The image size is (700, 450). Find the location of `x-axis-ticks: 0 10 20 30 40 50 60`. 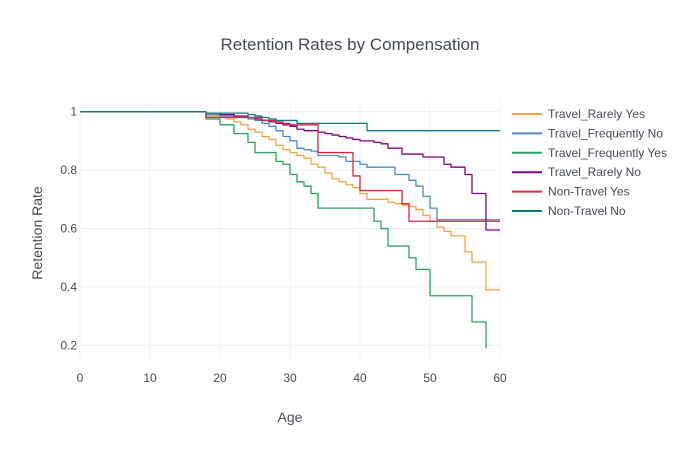

x-axis-ticks: 0 10 20 30 40 50 60 is located at coordinates (292, 378).